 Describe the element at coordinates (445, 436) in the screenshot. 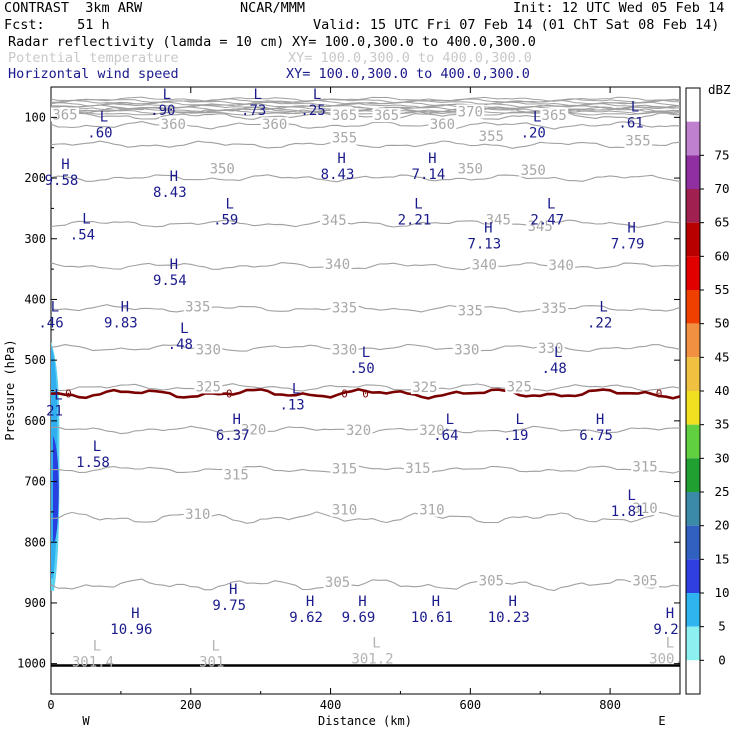

I see `wind-extremum-value: .64` at that location.